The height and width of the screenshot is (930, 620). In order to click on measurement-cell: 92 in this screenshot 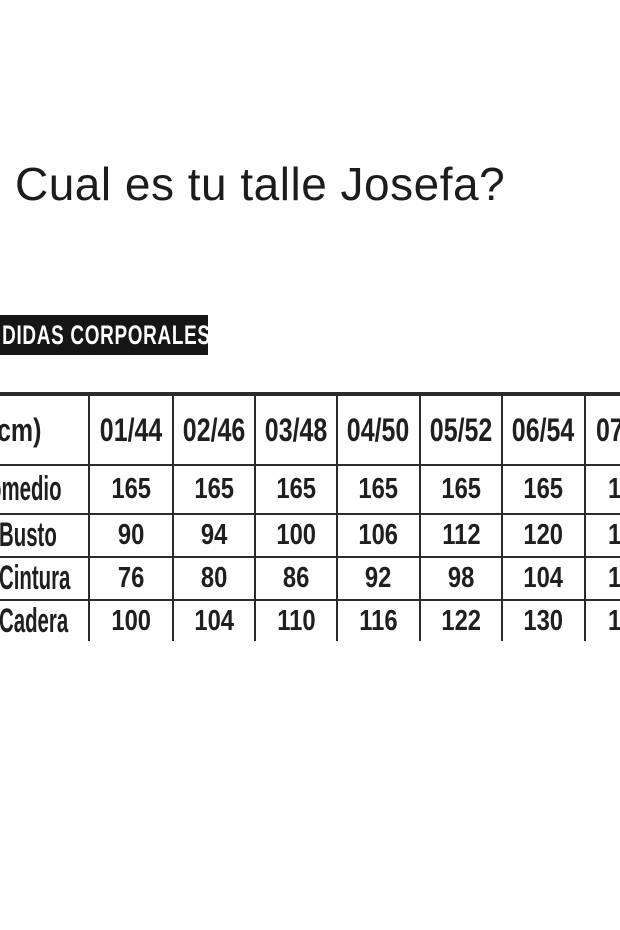, I will do `click(378, 578)`.